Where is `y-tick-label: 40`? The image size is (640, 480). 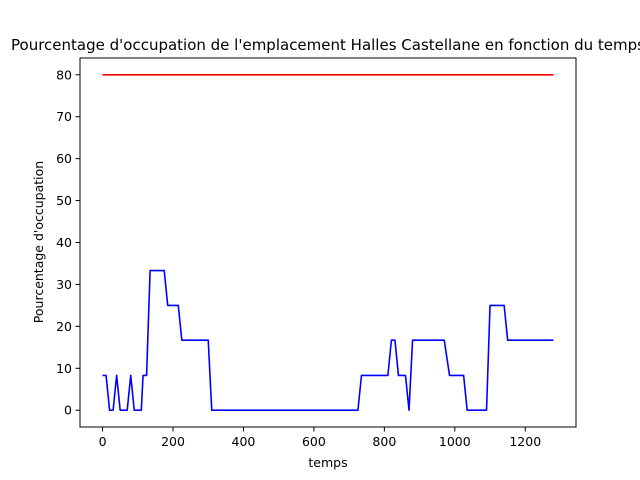
y-tick-label: 40 is located at coordinates (64, 242).